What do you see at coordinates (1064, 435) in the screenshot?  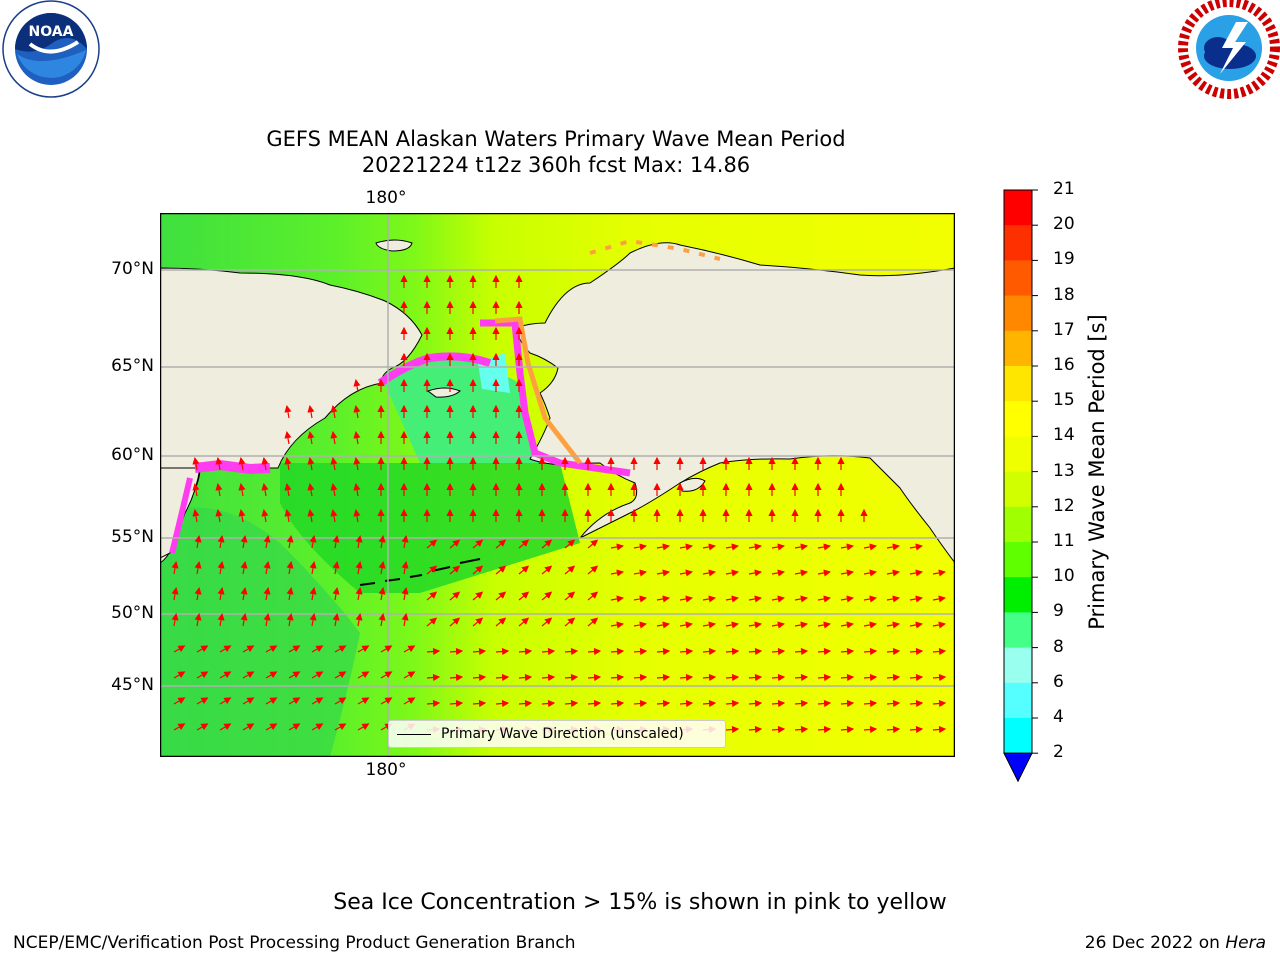 I see `colorbar-tick-label: 14` at bounding box center [1064, 435].